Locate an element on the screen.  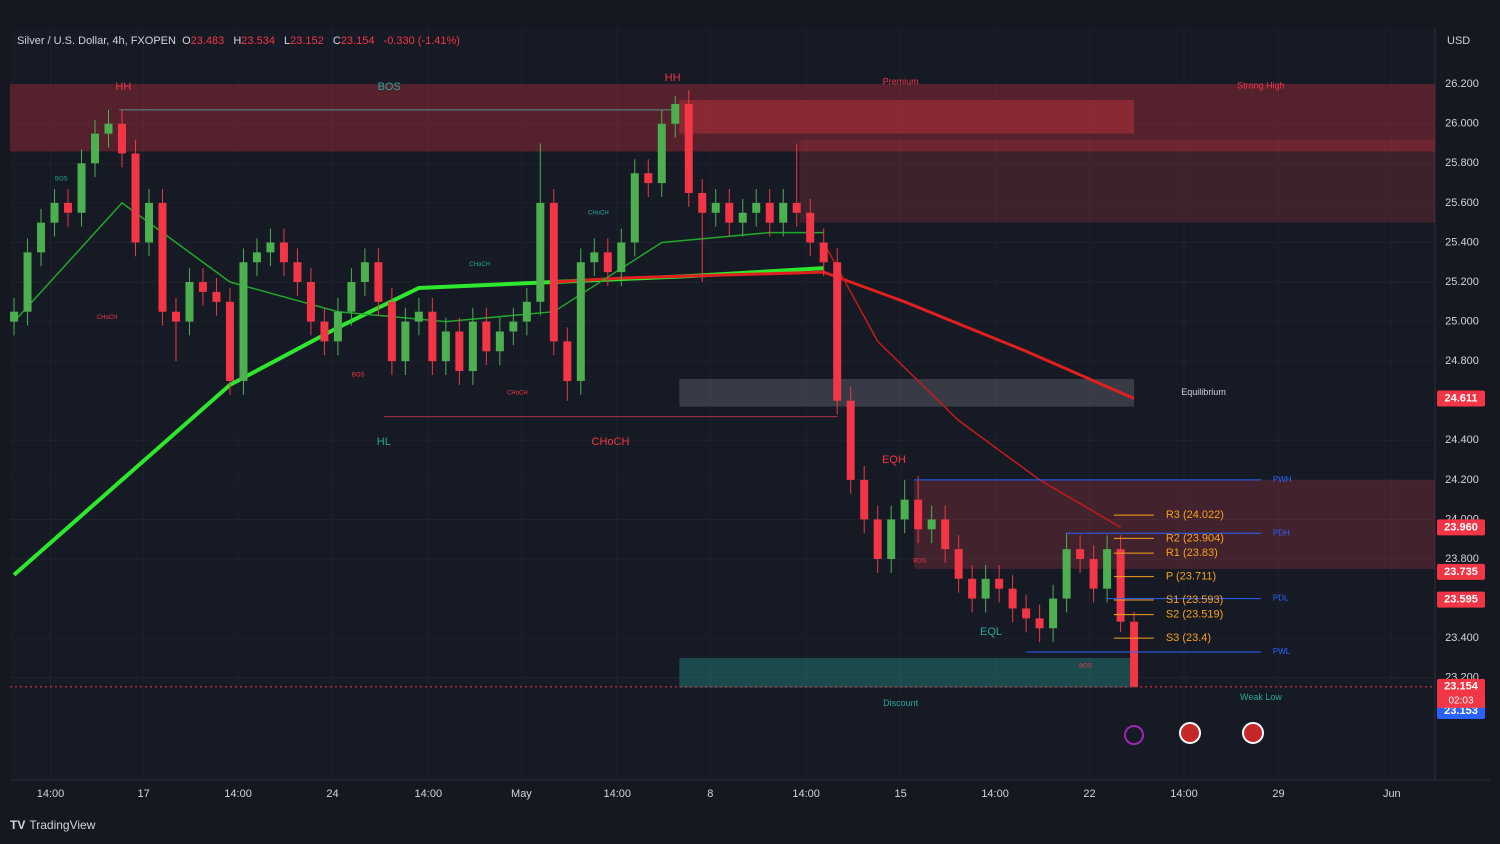
y-tick-label: 26.000 is located at coordinates (1462, 124).